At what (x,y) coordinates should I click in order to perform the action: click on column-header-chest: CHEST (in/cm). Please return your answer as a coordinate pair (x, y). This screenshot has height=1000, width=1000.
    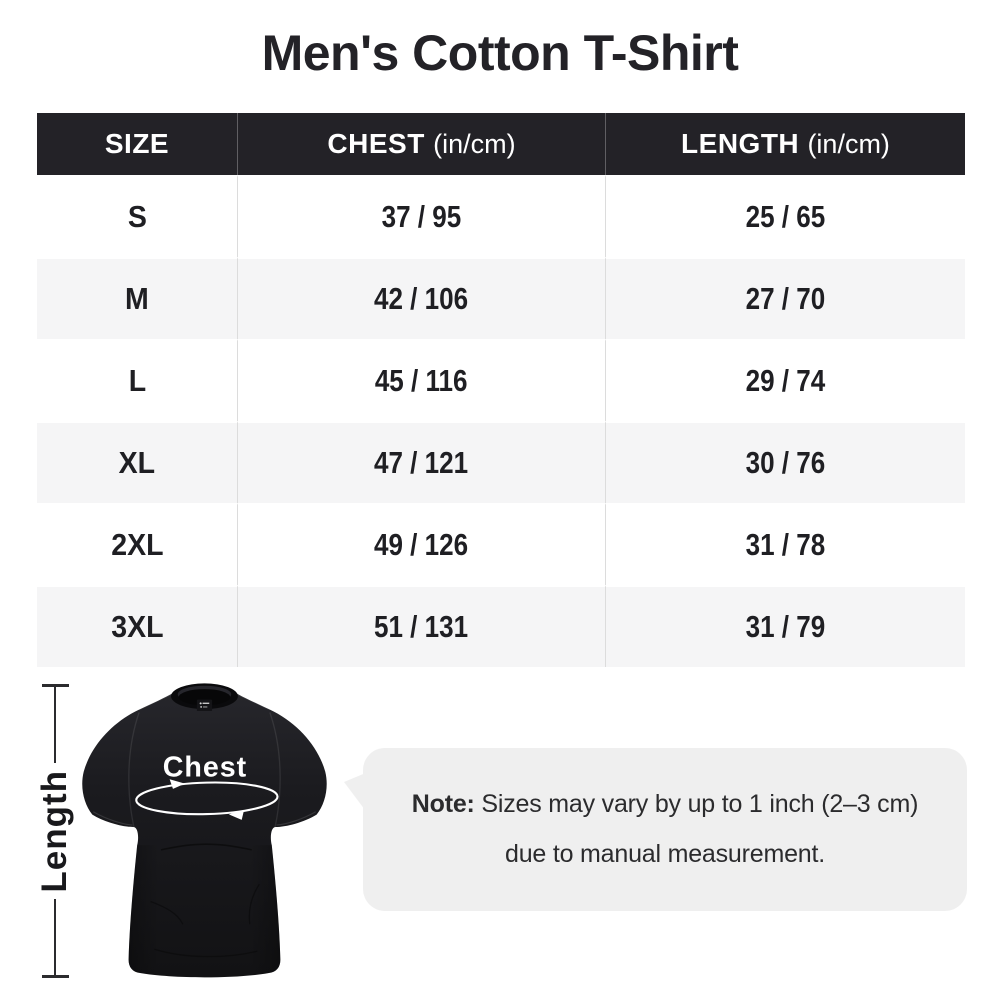
    Looking at the image, I should click on (421, 144).